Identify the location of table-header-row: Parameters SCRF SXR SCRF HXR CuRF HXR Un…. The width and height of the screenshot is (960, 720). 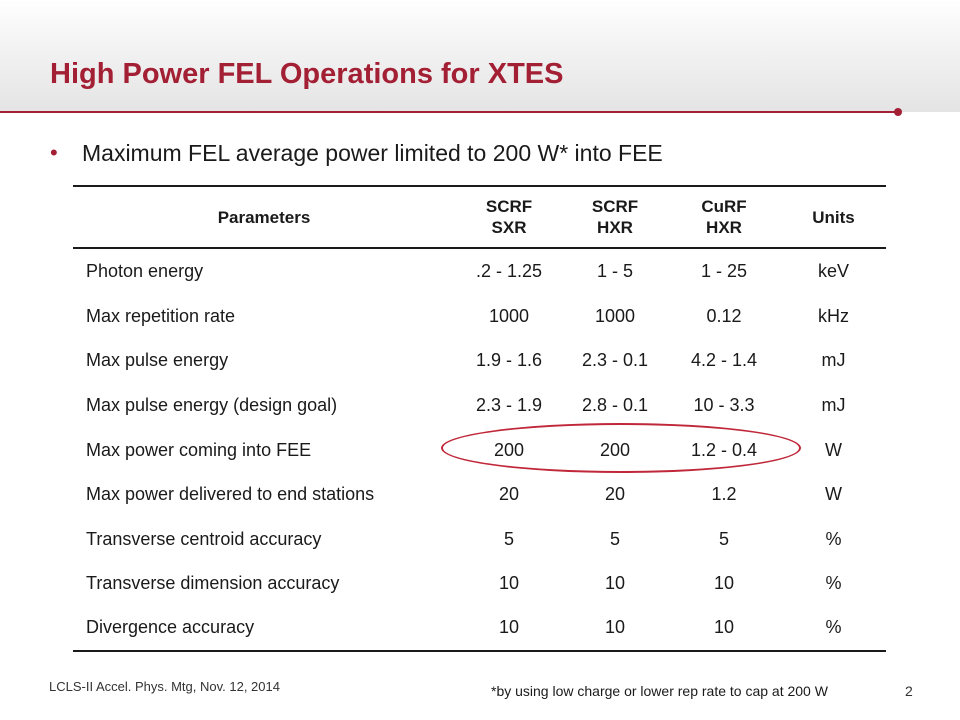
(479, 217).